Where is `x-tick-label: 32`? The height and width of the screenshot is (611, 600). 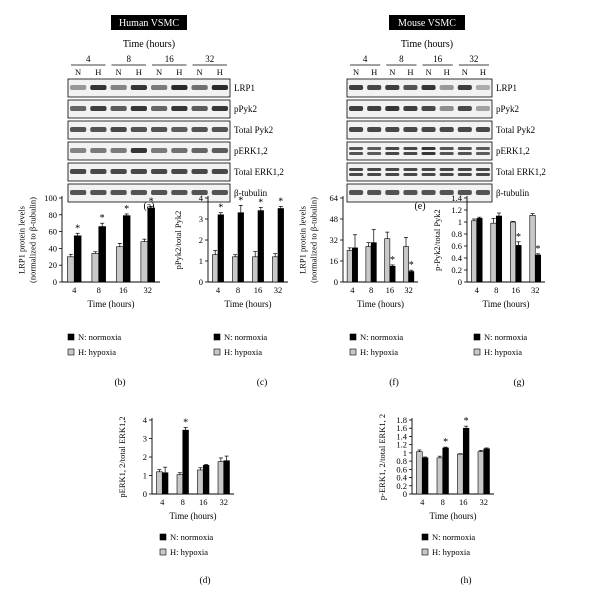
x-tick-label: 32 is located at coordinates (484, 502).